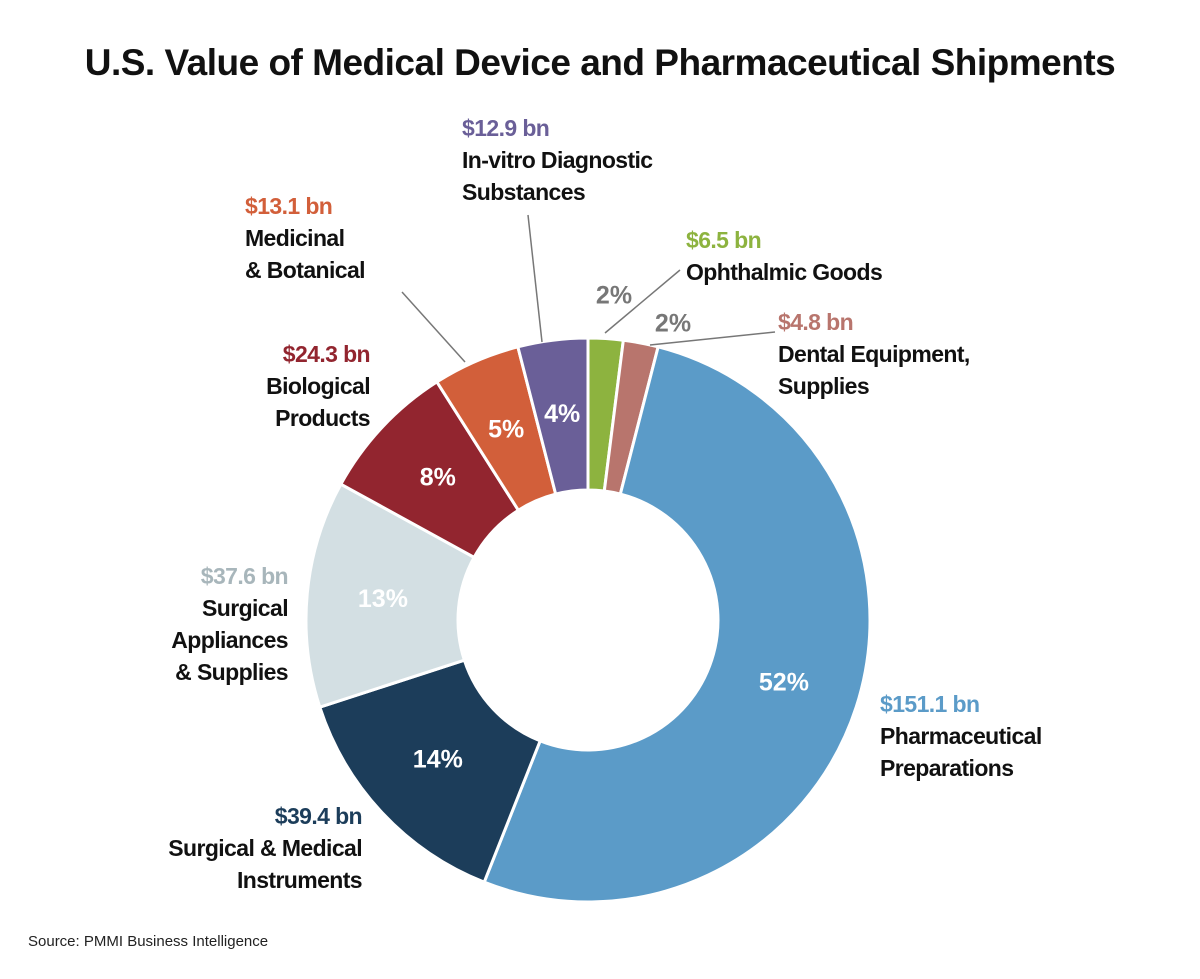 Image resolution: width=1200 pixels, height=979 pixels. I want to click on category-block: $39.4 bn Surgical & Medical Instruments, so click(265, 848).